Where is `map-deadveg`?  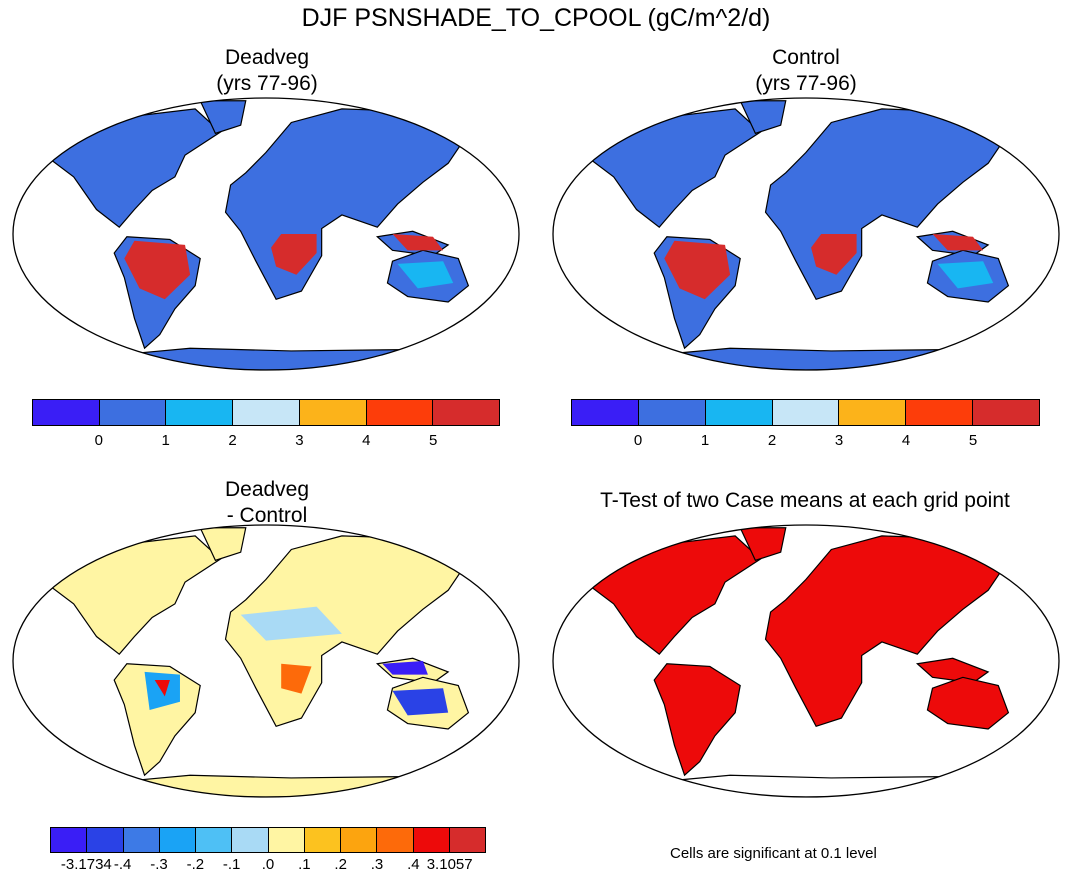
map-deadveg is located at coordinates (266, 234).